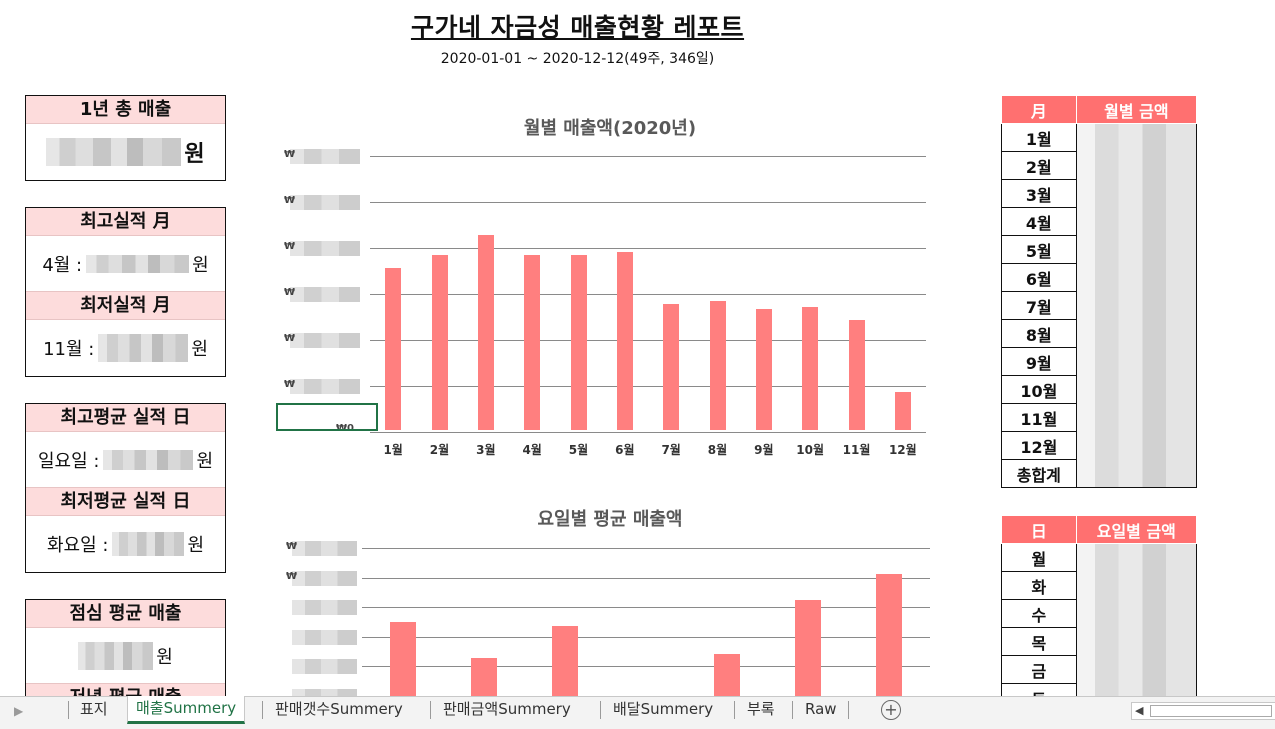 Image resolution: width=1275 pixels, height=729 pixels. Describe the element at coordinates (717, 450) in the screenshot. I see `x-axis-label: 8월` at that location.